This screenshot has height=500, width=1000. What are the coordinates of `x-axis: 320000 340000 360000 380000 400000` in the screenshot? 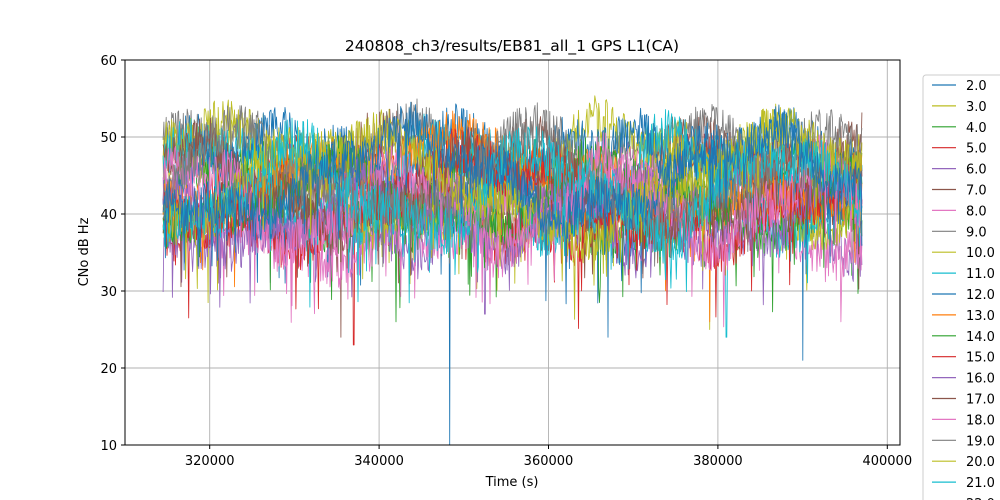 It's located at (548, 457).